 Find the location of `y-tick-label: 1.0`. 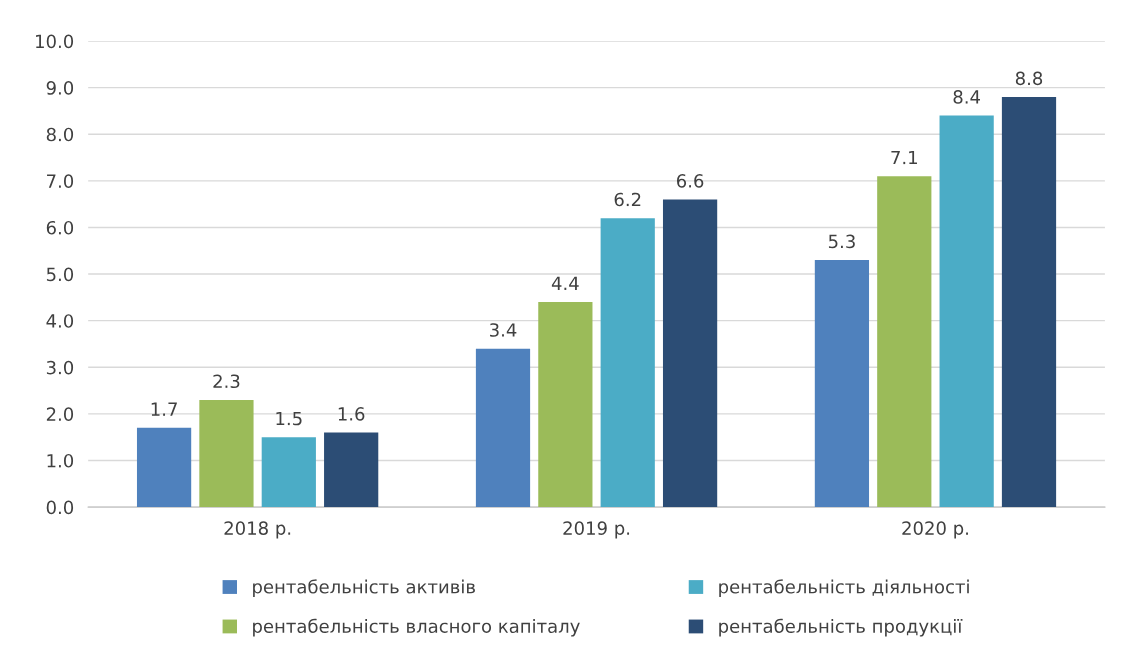

y-tick-label: 1.0 is located at coordinates (60, 460).